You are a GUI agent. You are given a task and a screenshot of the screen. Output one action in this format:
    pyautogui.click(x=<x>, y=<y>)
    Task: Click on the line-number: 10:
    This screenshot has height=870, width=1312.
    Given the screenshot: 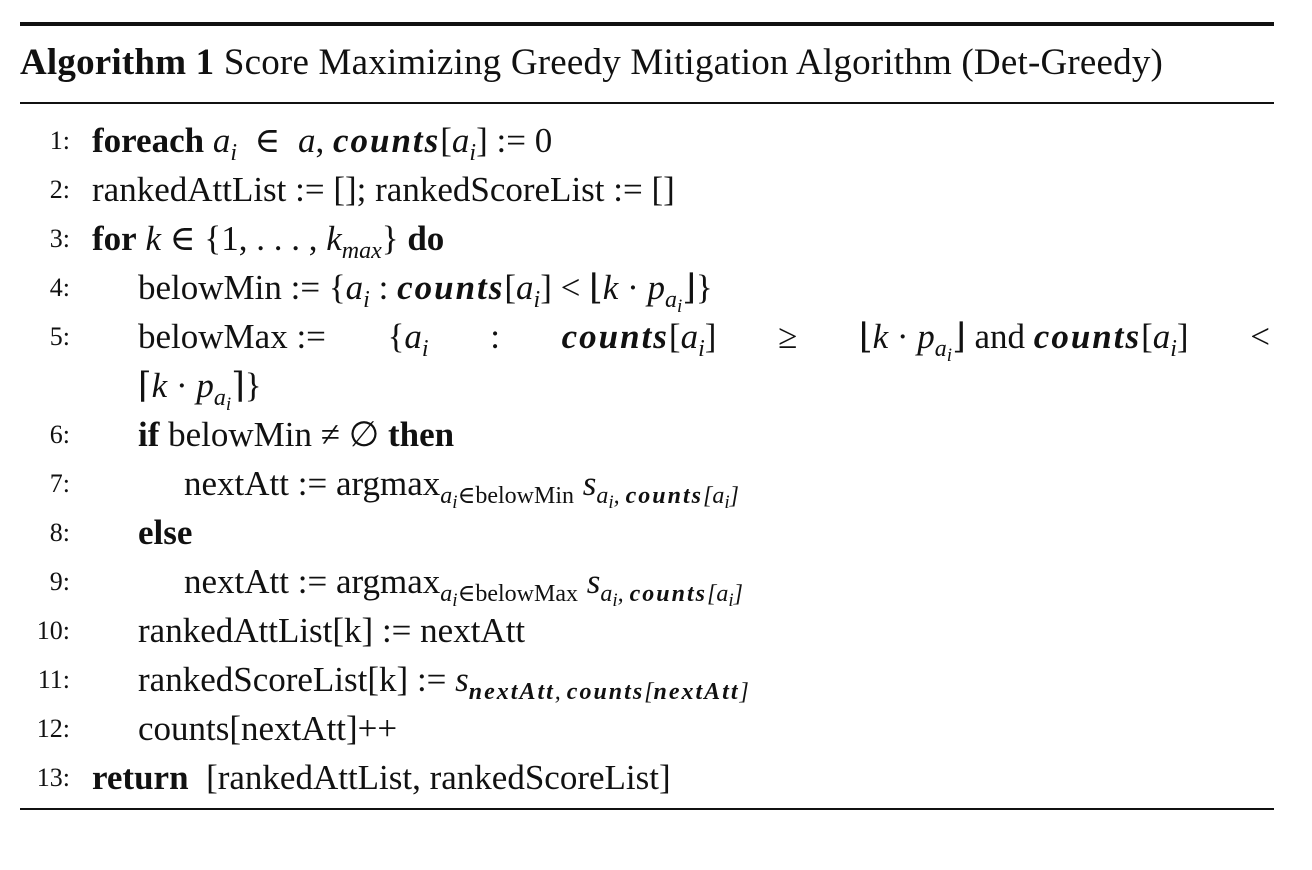 What is the action you would take?
    pyautogui.click(x=53, y=630)
    